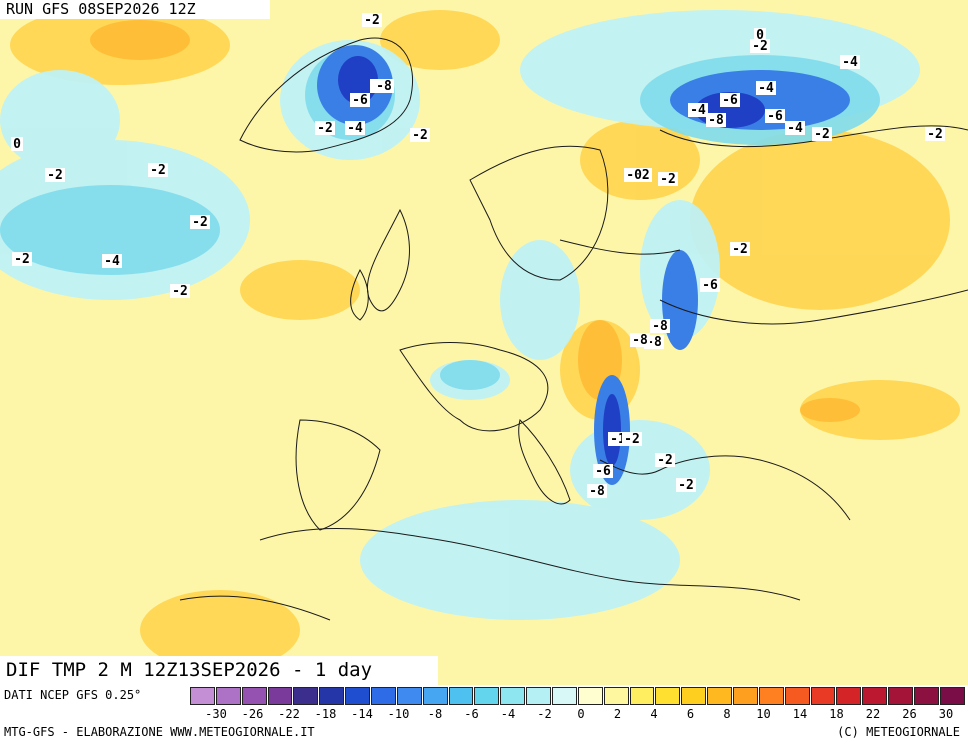 The image size is (968, 745). Describe the element at coordinates (73, 695) in the screenshot. I see `data-source-label: DATI NCEP GFS 0.25°` at that location.